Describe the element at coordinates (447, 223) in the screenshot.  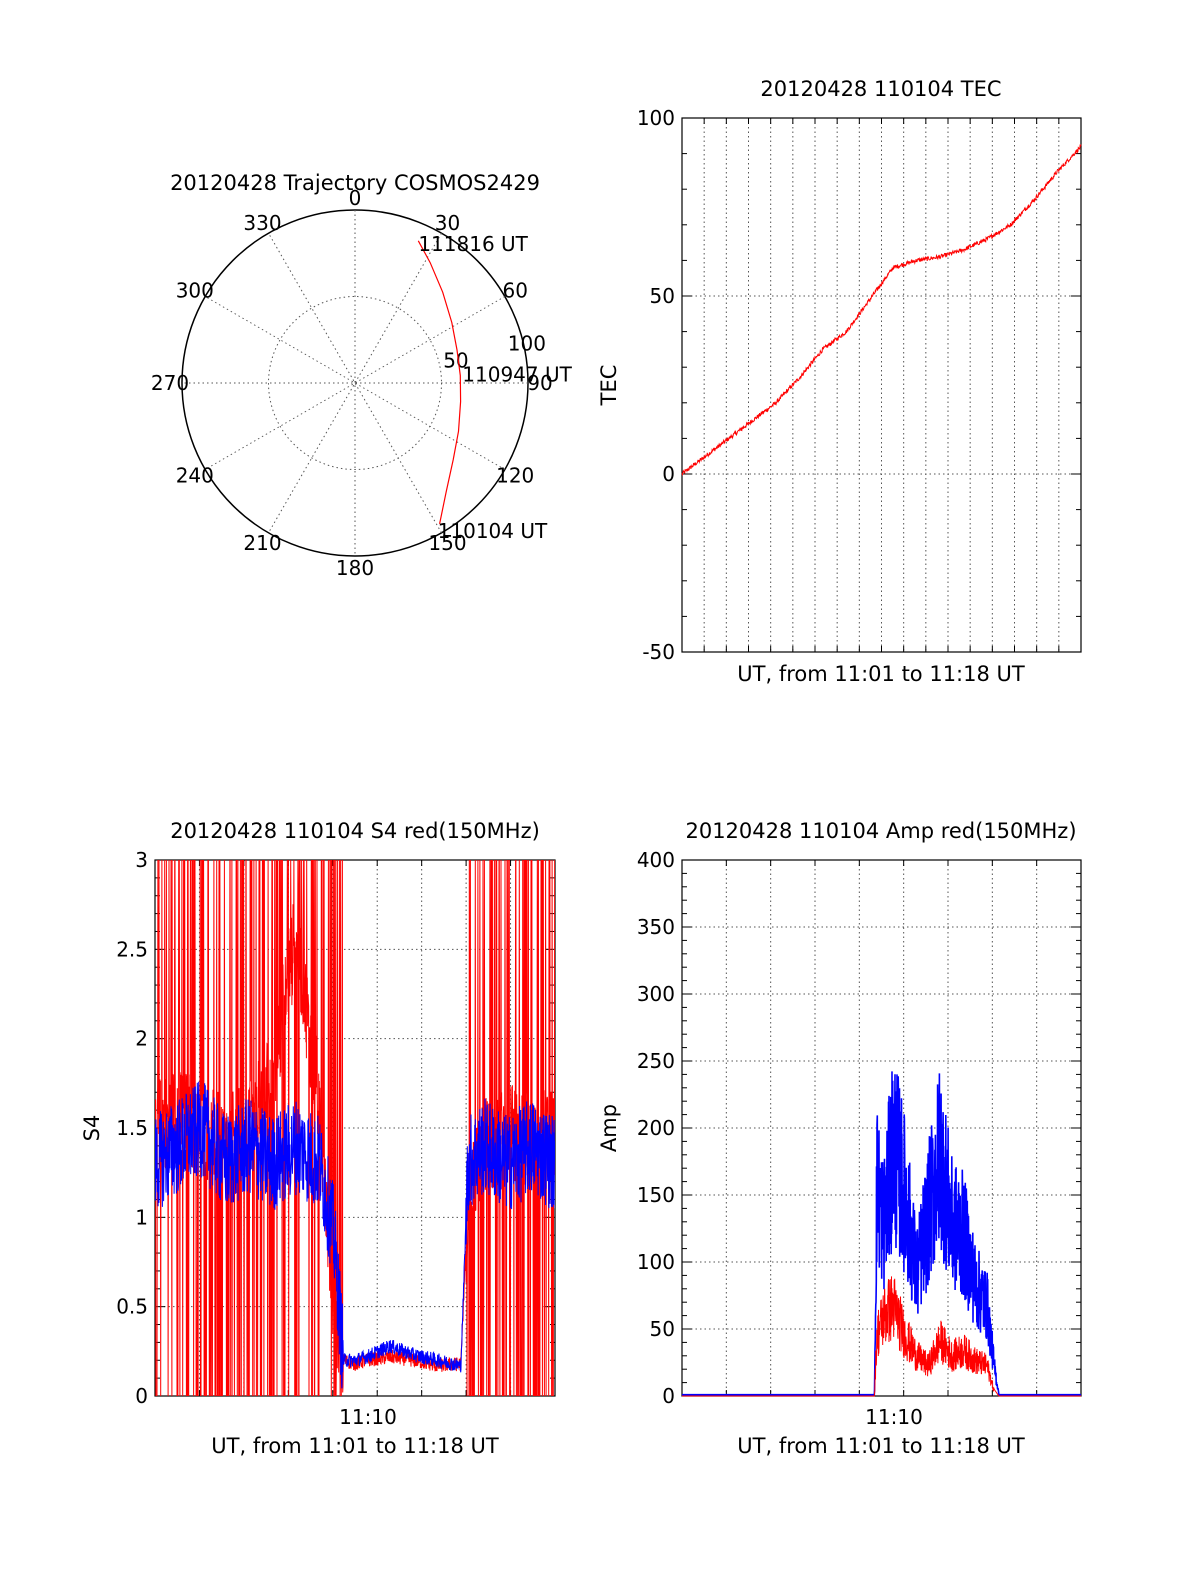
I see `azimuth-label: 30` at that location.